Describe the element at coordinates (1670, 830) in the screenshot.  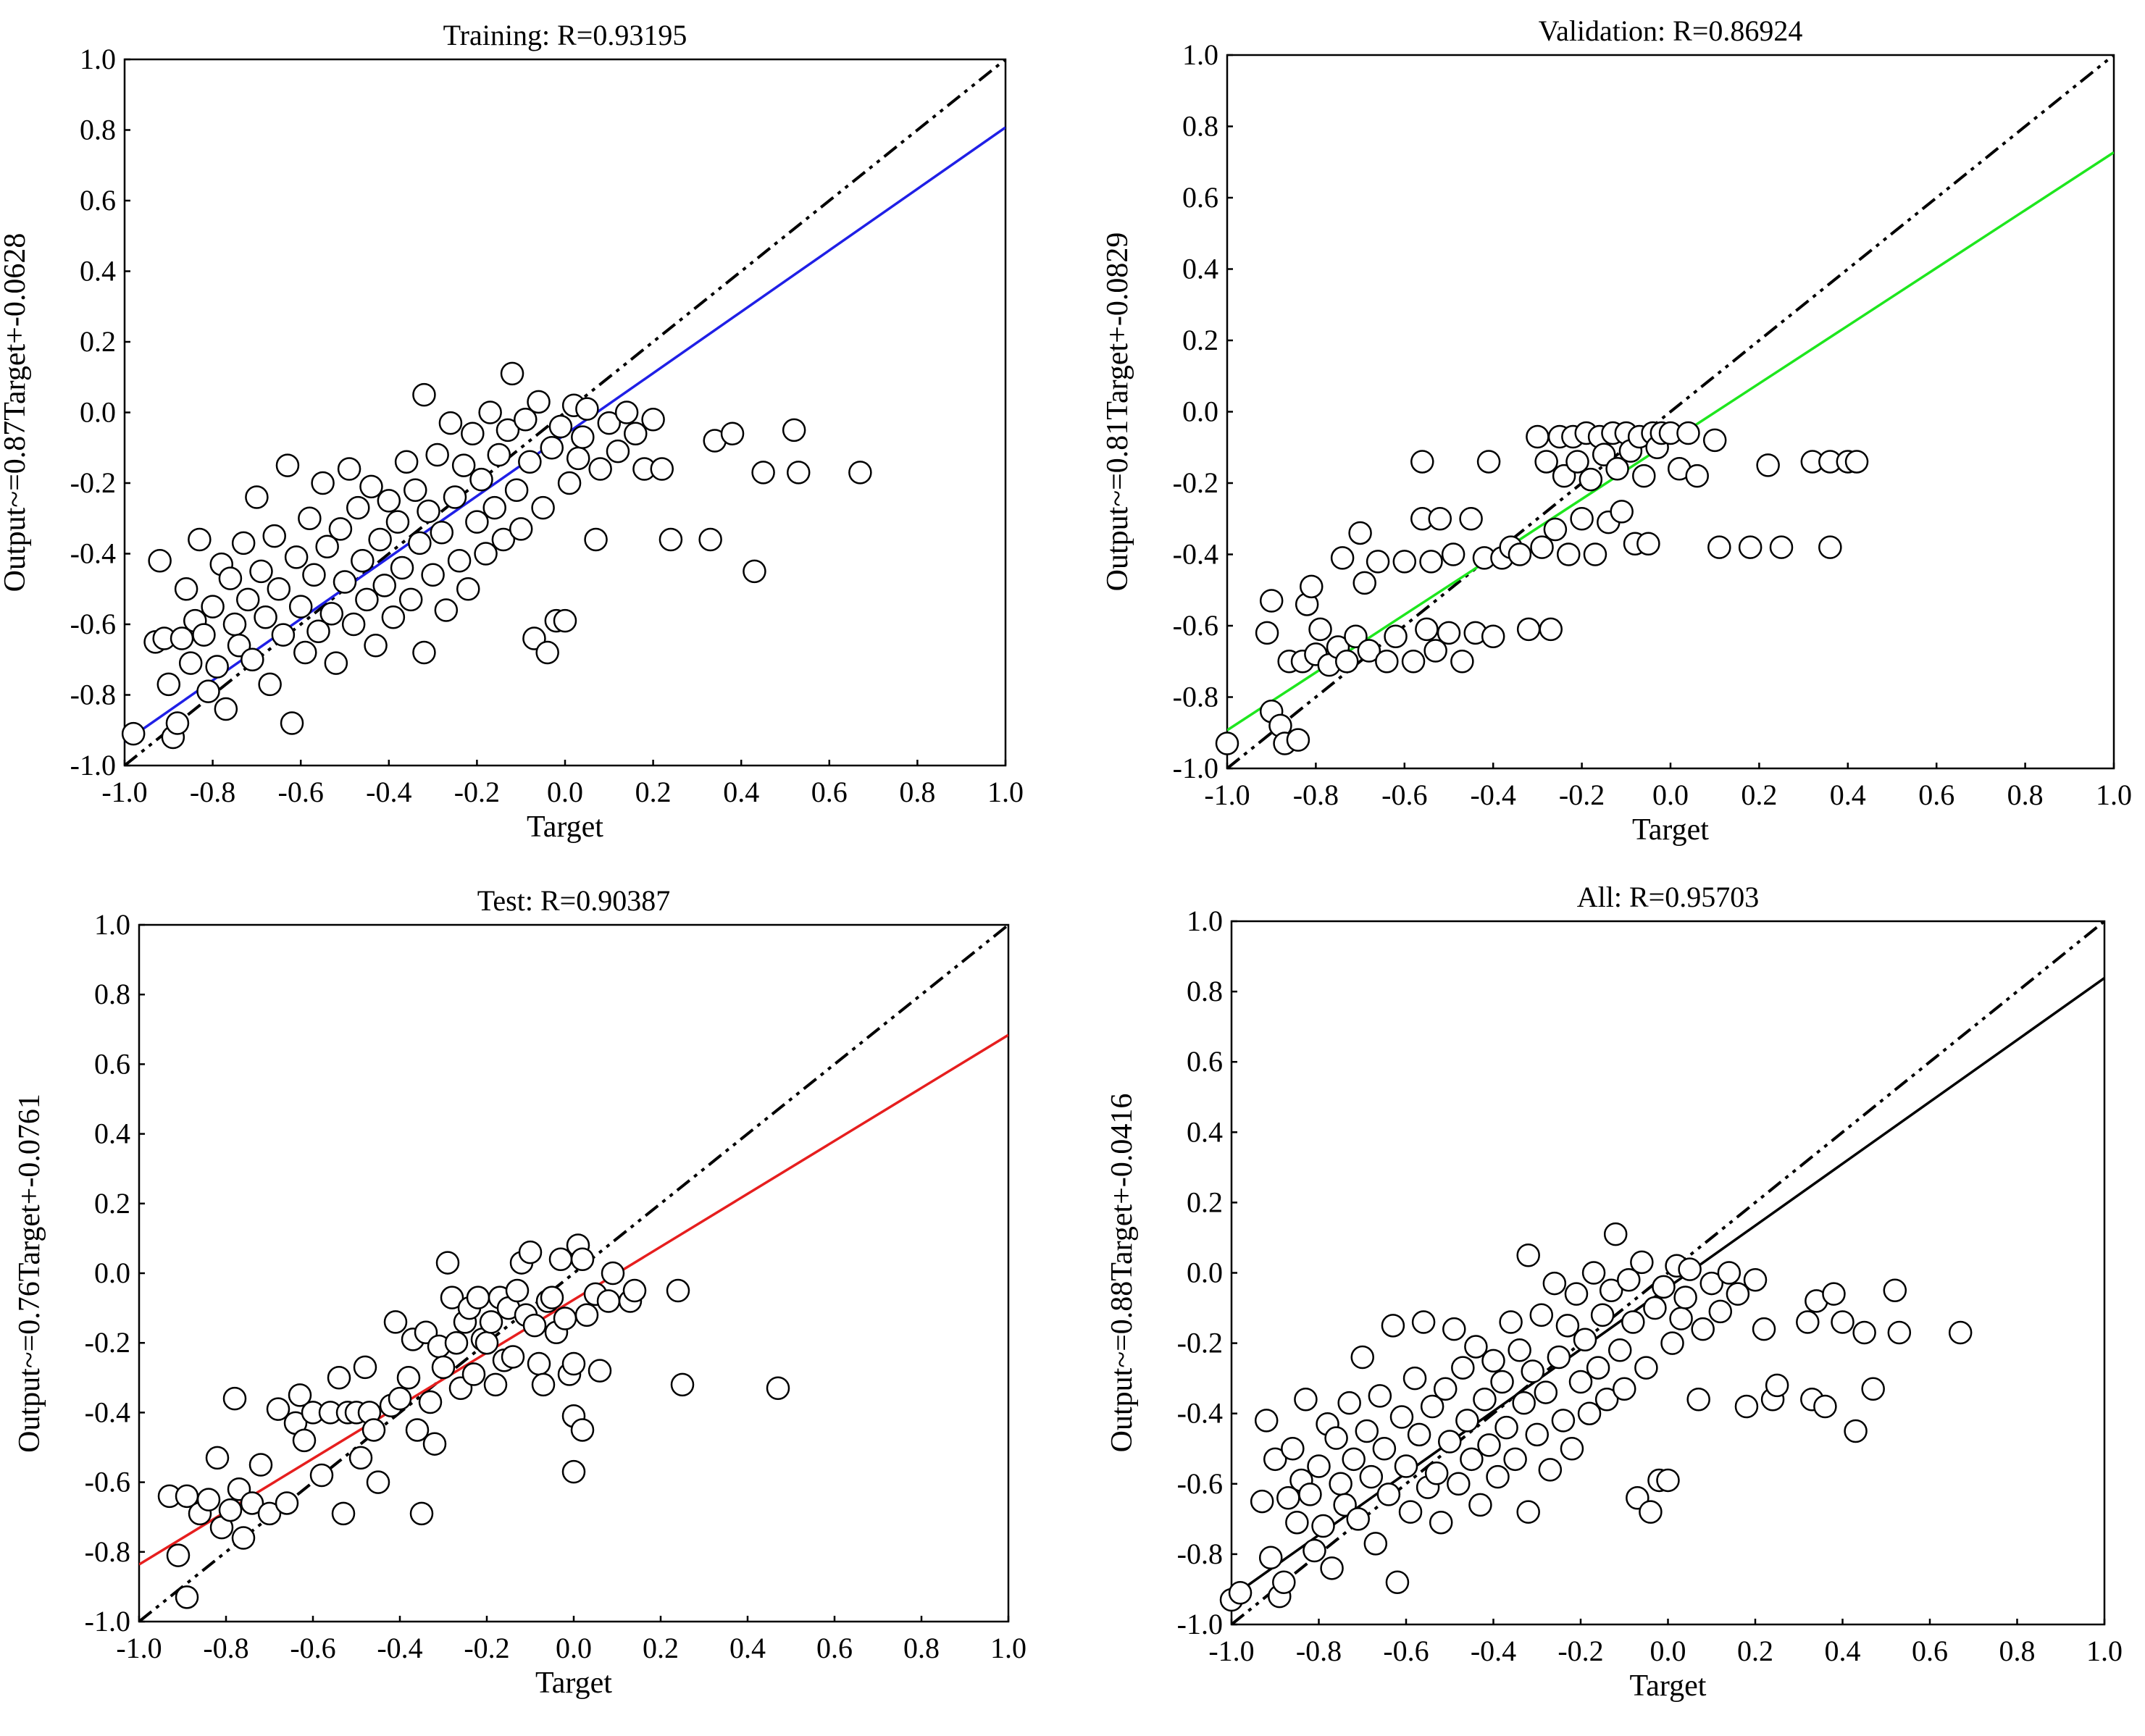
I see `x-axis-label: Target` at that location.